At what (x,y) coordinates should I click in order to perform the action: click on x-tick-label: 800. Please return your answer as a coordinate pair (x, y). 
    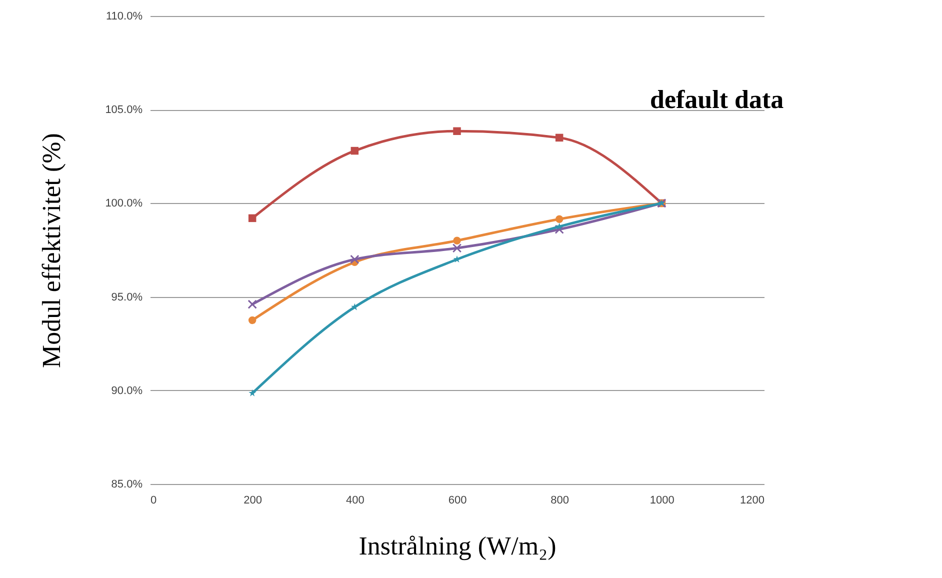
    Looking at the image, I should click on (560, 500).